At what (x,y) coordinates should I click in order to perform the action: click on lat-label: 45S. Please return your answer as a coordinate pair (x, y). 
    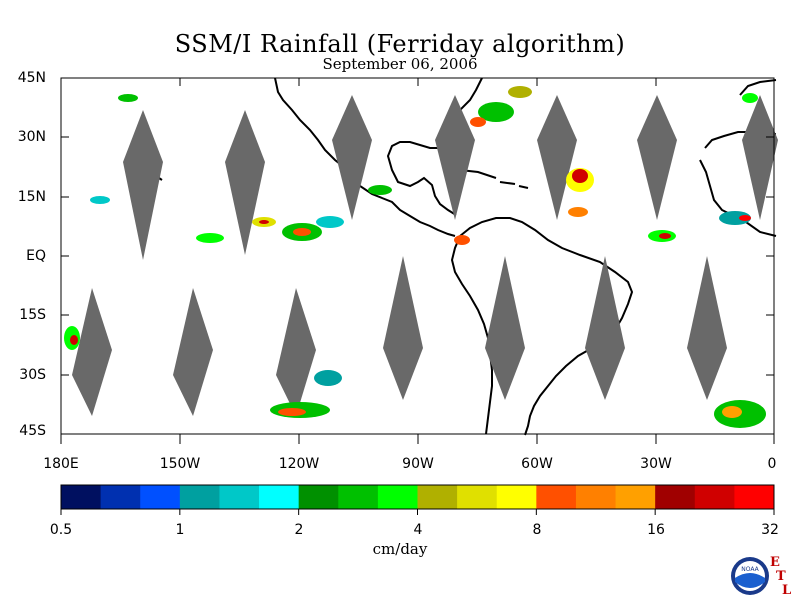
    Looking at the image, I should click on (32, 431).